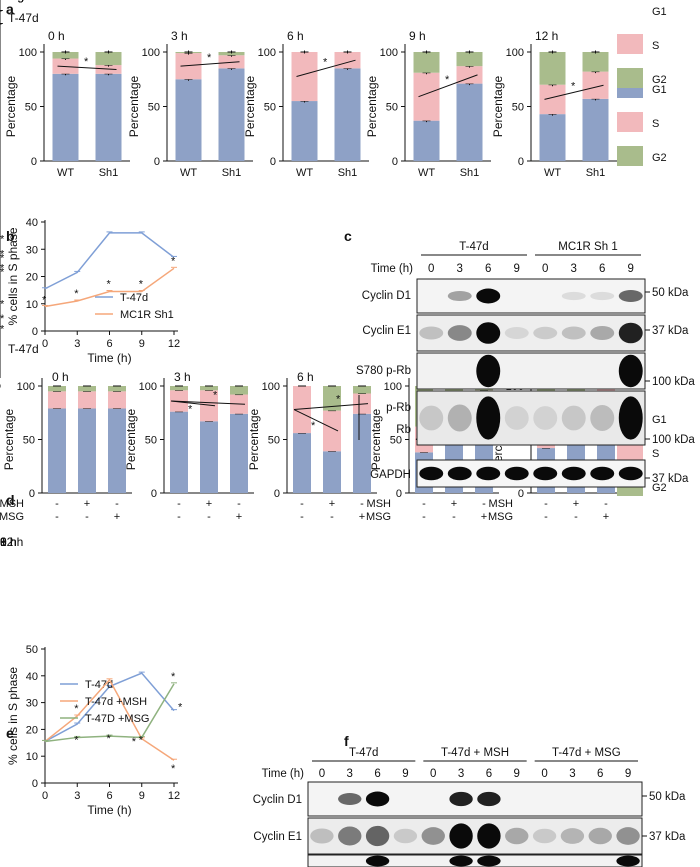  I want to click on blot-marker-label: 100 kDa, so click(673, 382).